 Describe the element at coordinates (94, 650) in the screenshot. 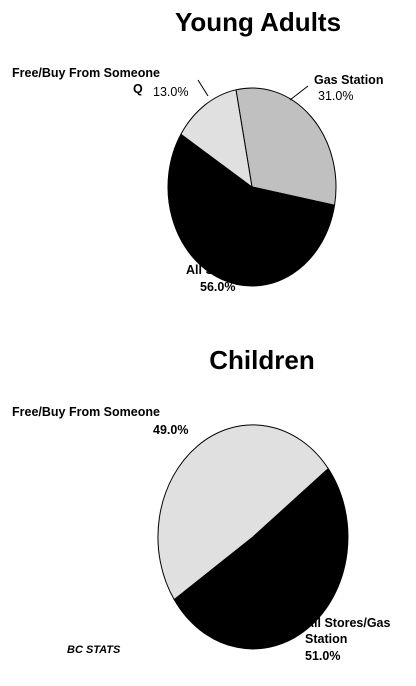

I see `source-footer: BC STATS` at that location.